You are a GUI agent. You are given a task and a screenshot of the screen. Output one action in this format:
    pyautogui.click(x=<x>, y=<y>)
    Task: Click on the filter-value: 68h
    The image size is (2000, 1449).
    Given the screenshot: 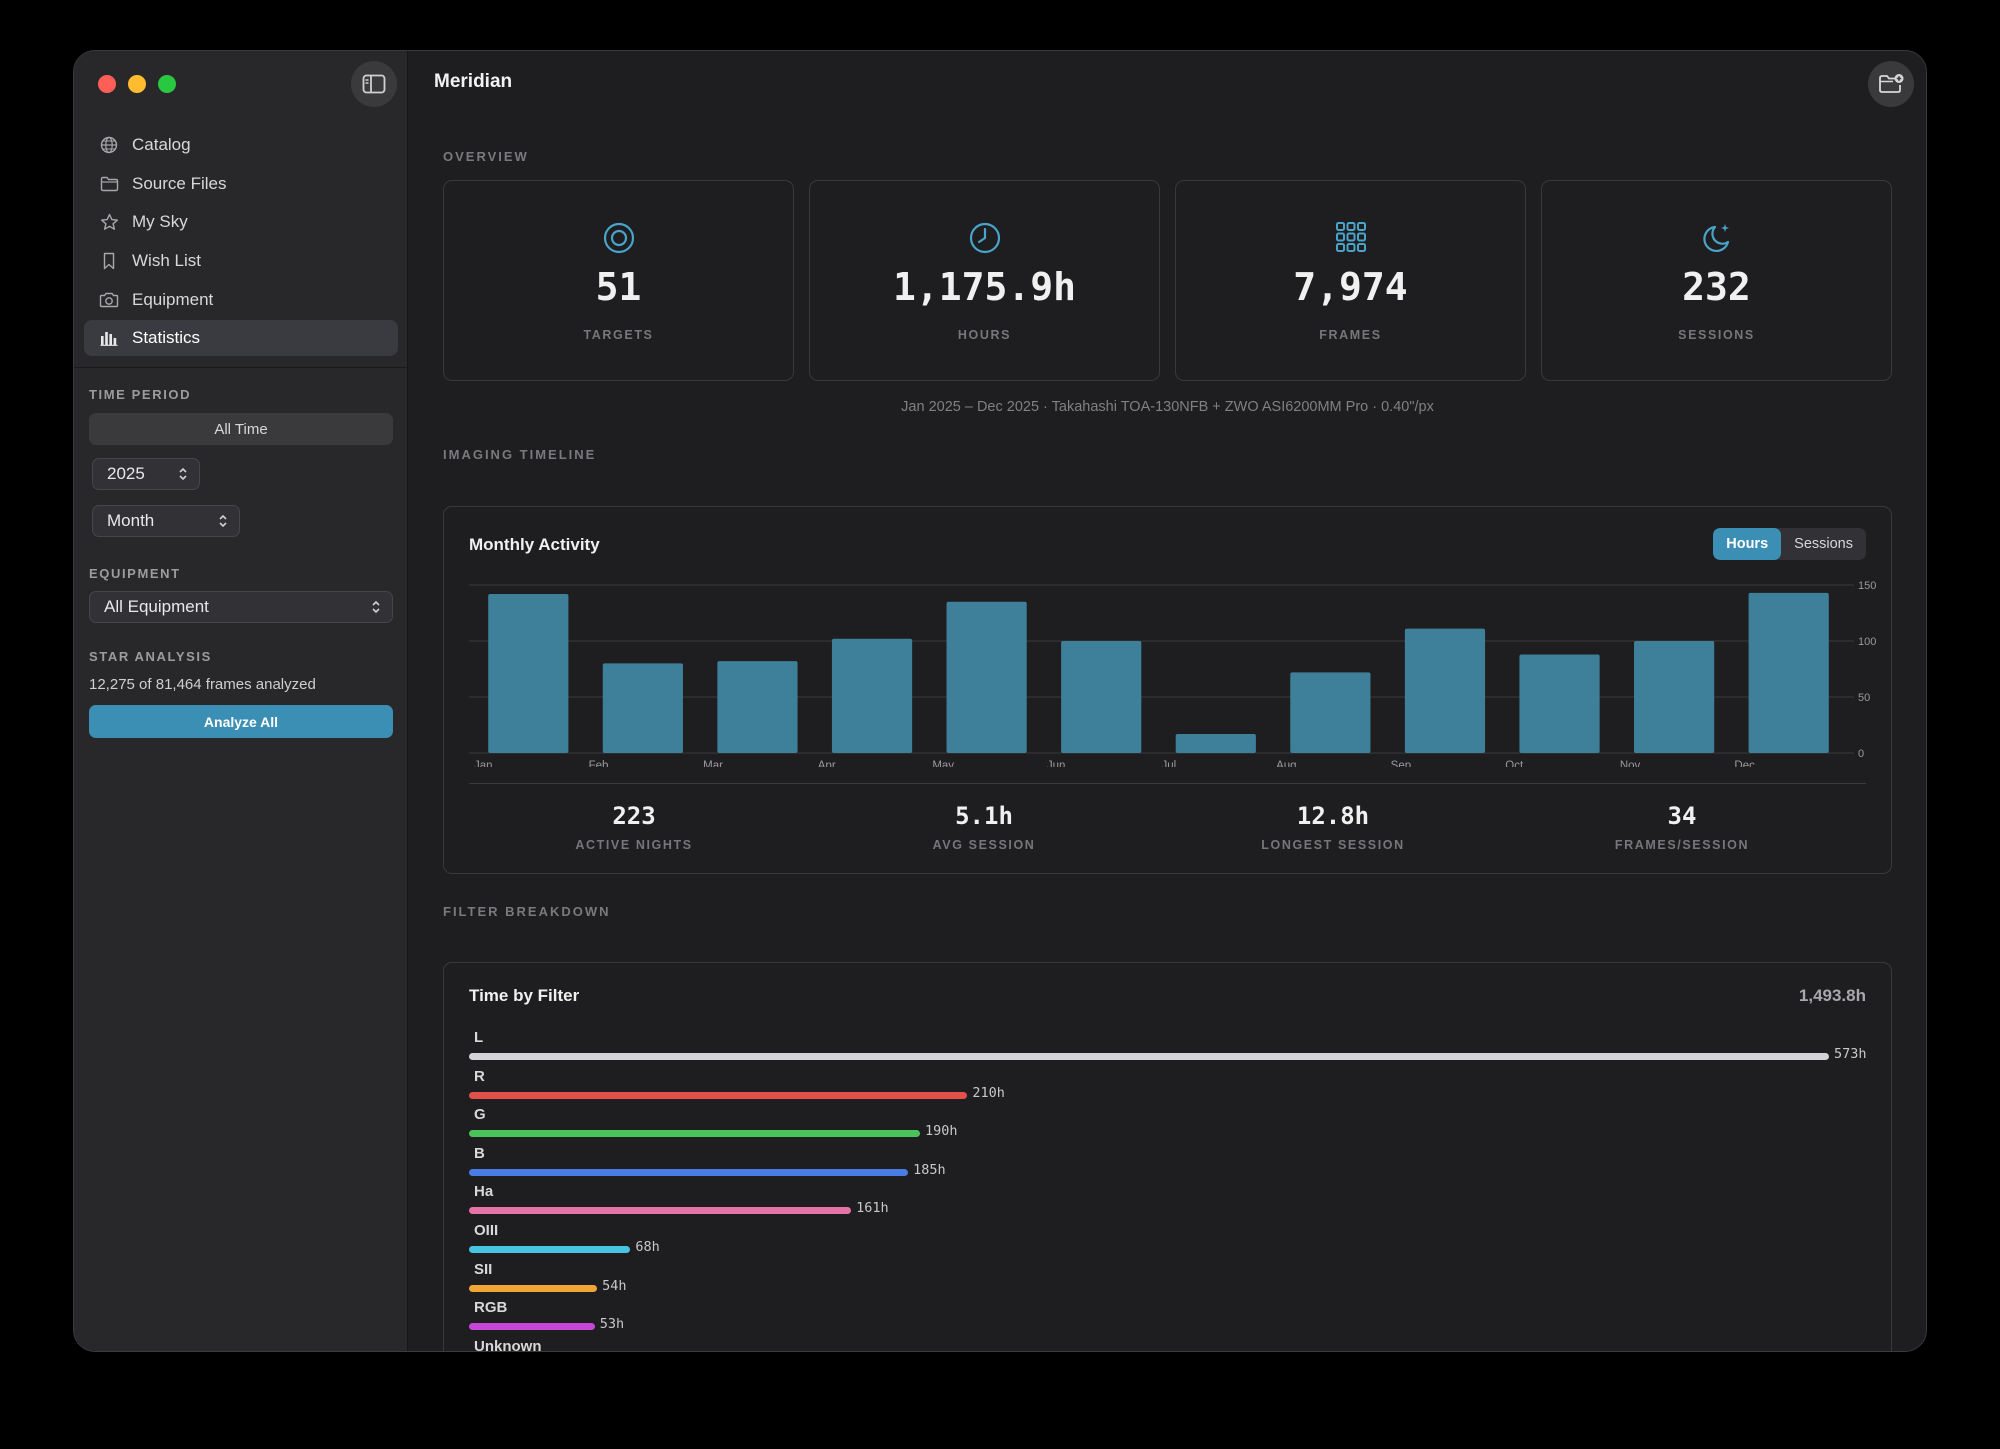 What is the action you would take?
    pyautogui.click(x=647, y=1247)
    